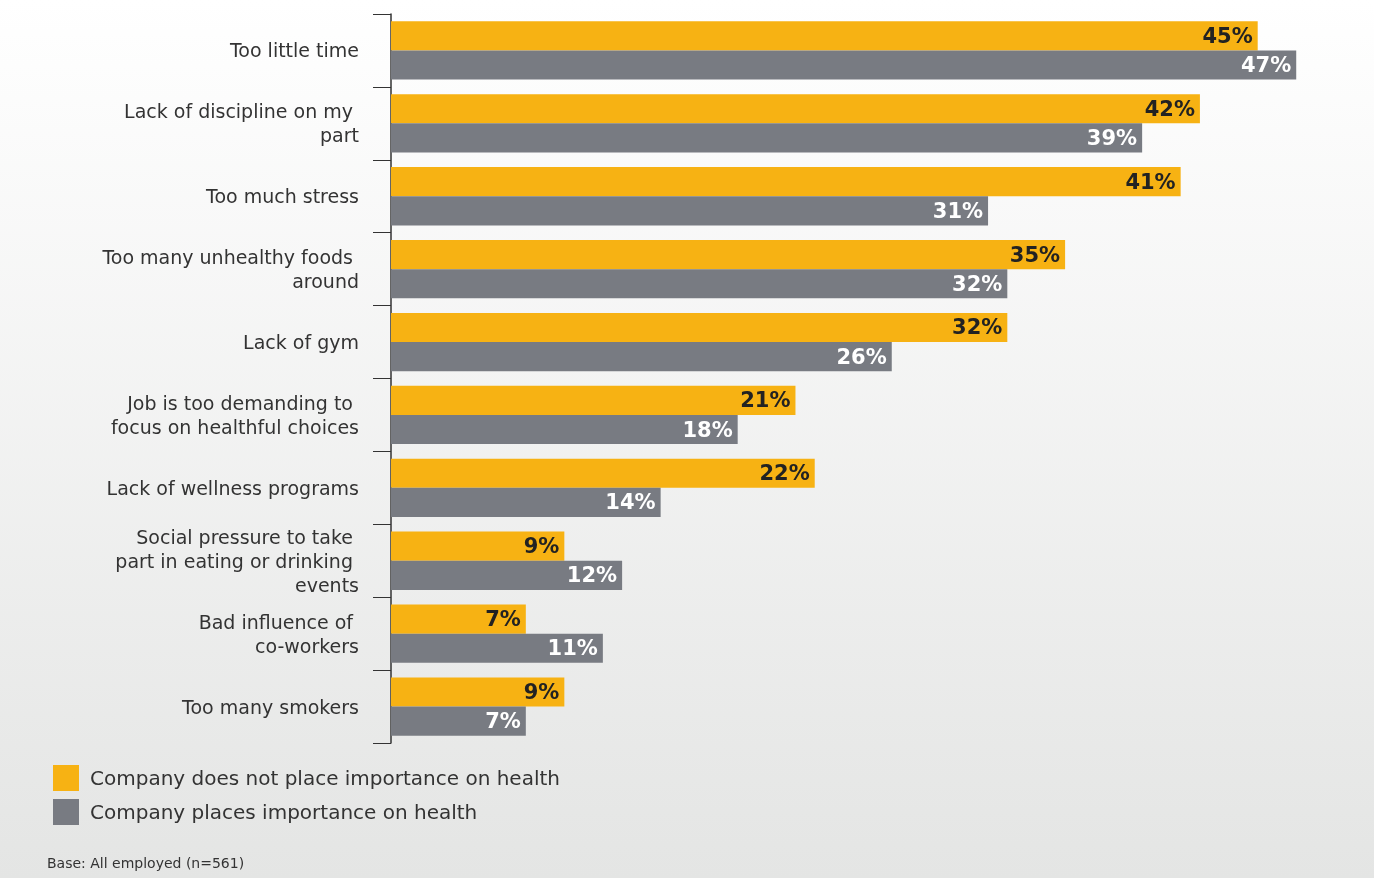 The height and width of the screenshot is (878, 1374). I want to click on legend-label: Company does not place importance on health, so click(325, 778).